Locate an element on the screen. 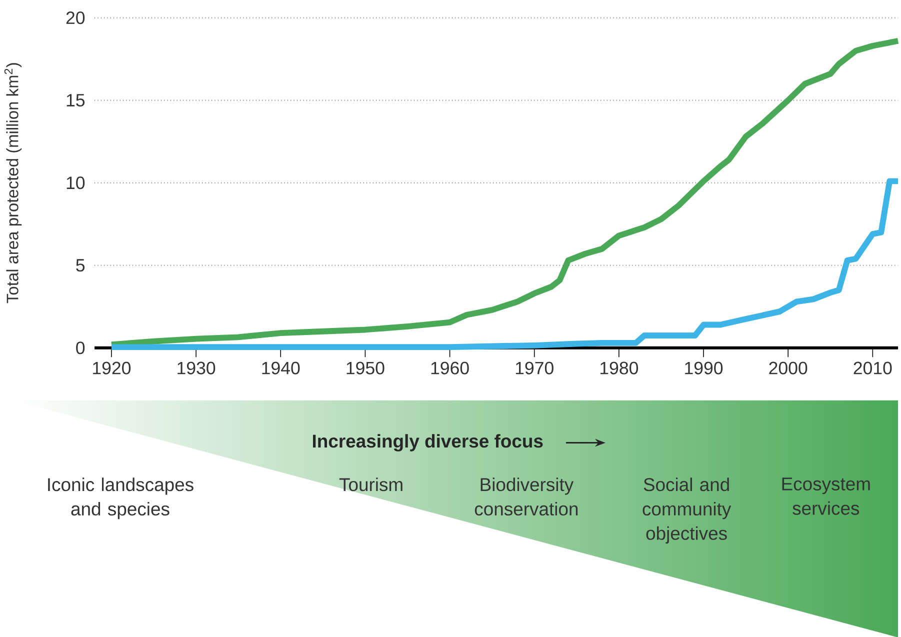 The height and width of the screenshot is (637, 901). x-tick-label: 1970 is located at coordinates (535, 368).